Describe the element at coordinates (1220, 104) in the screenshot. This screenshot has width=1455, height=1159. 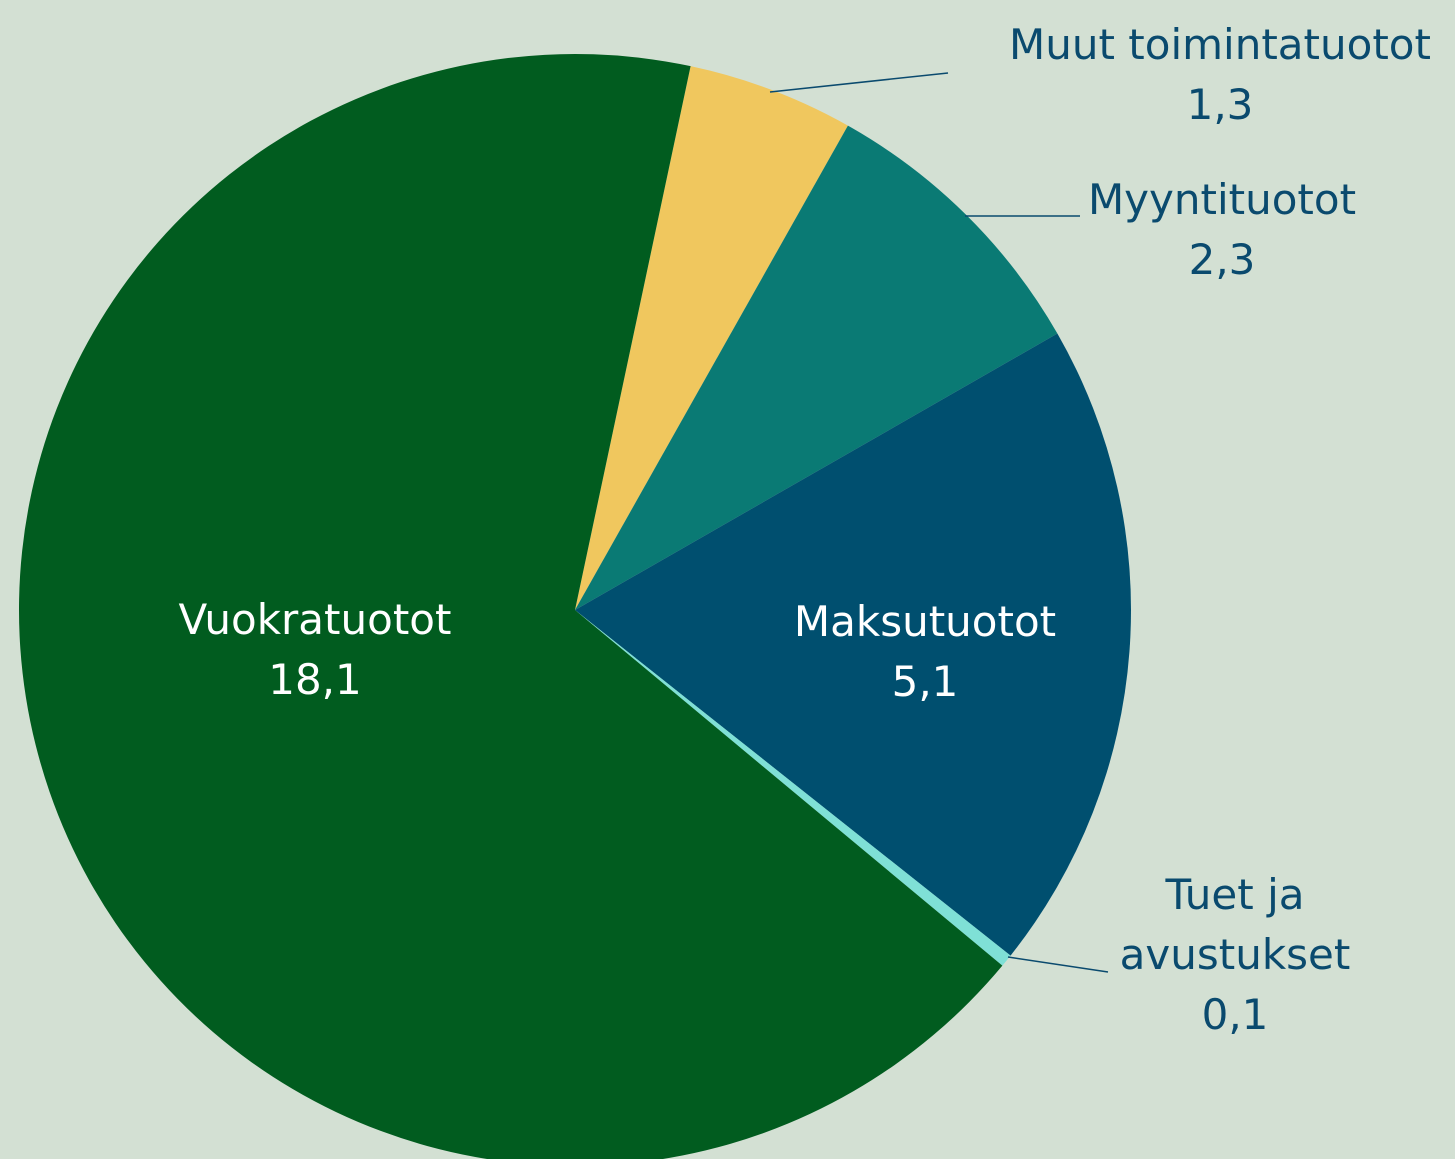
I see `value-label: 1,3` at that location.